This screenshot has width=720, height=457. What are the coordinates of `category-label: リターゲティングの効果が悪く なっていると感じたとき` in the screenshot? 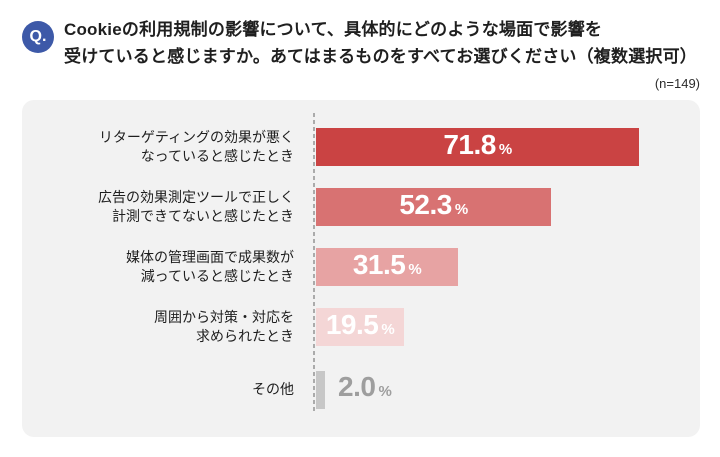 It's located at (196, 146).